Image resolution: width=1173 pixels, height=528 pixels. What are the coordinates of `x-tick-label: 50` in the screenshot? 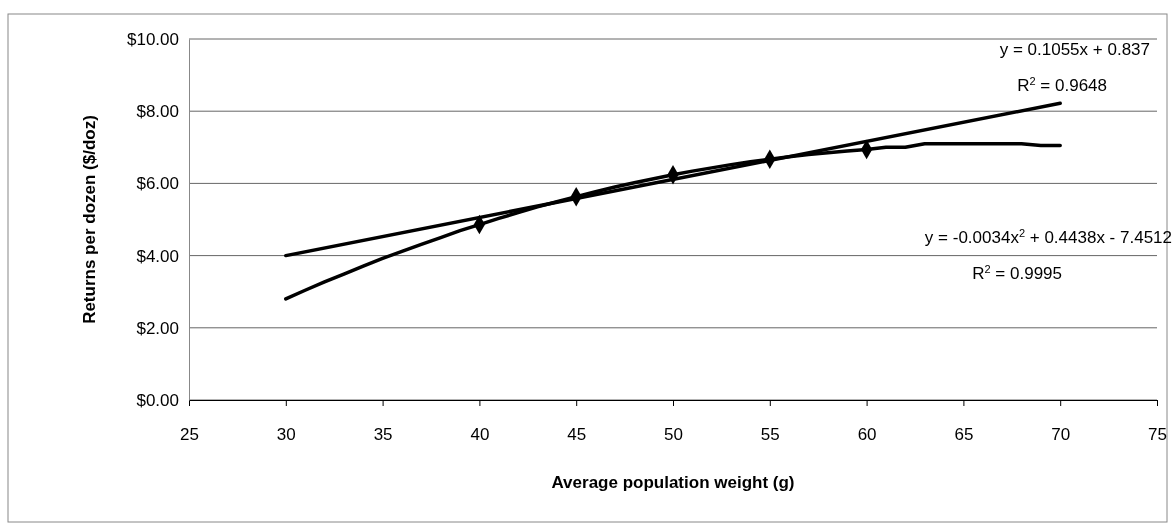 It's located at (673, 435).